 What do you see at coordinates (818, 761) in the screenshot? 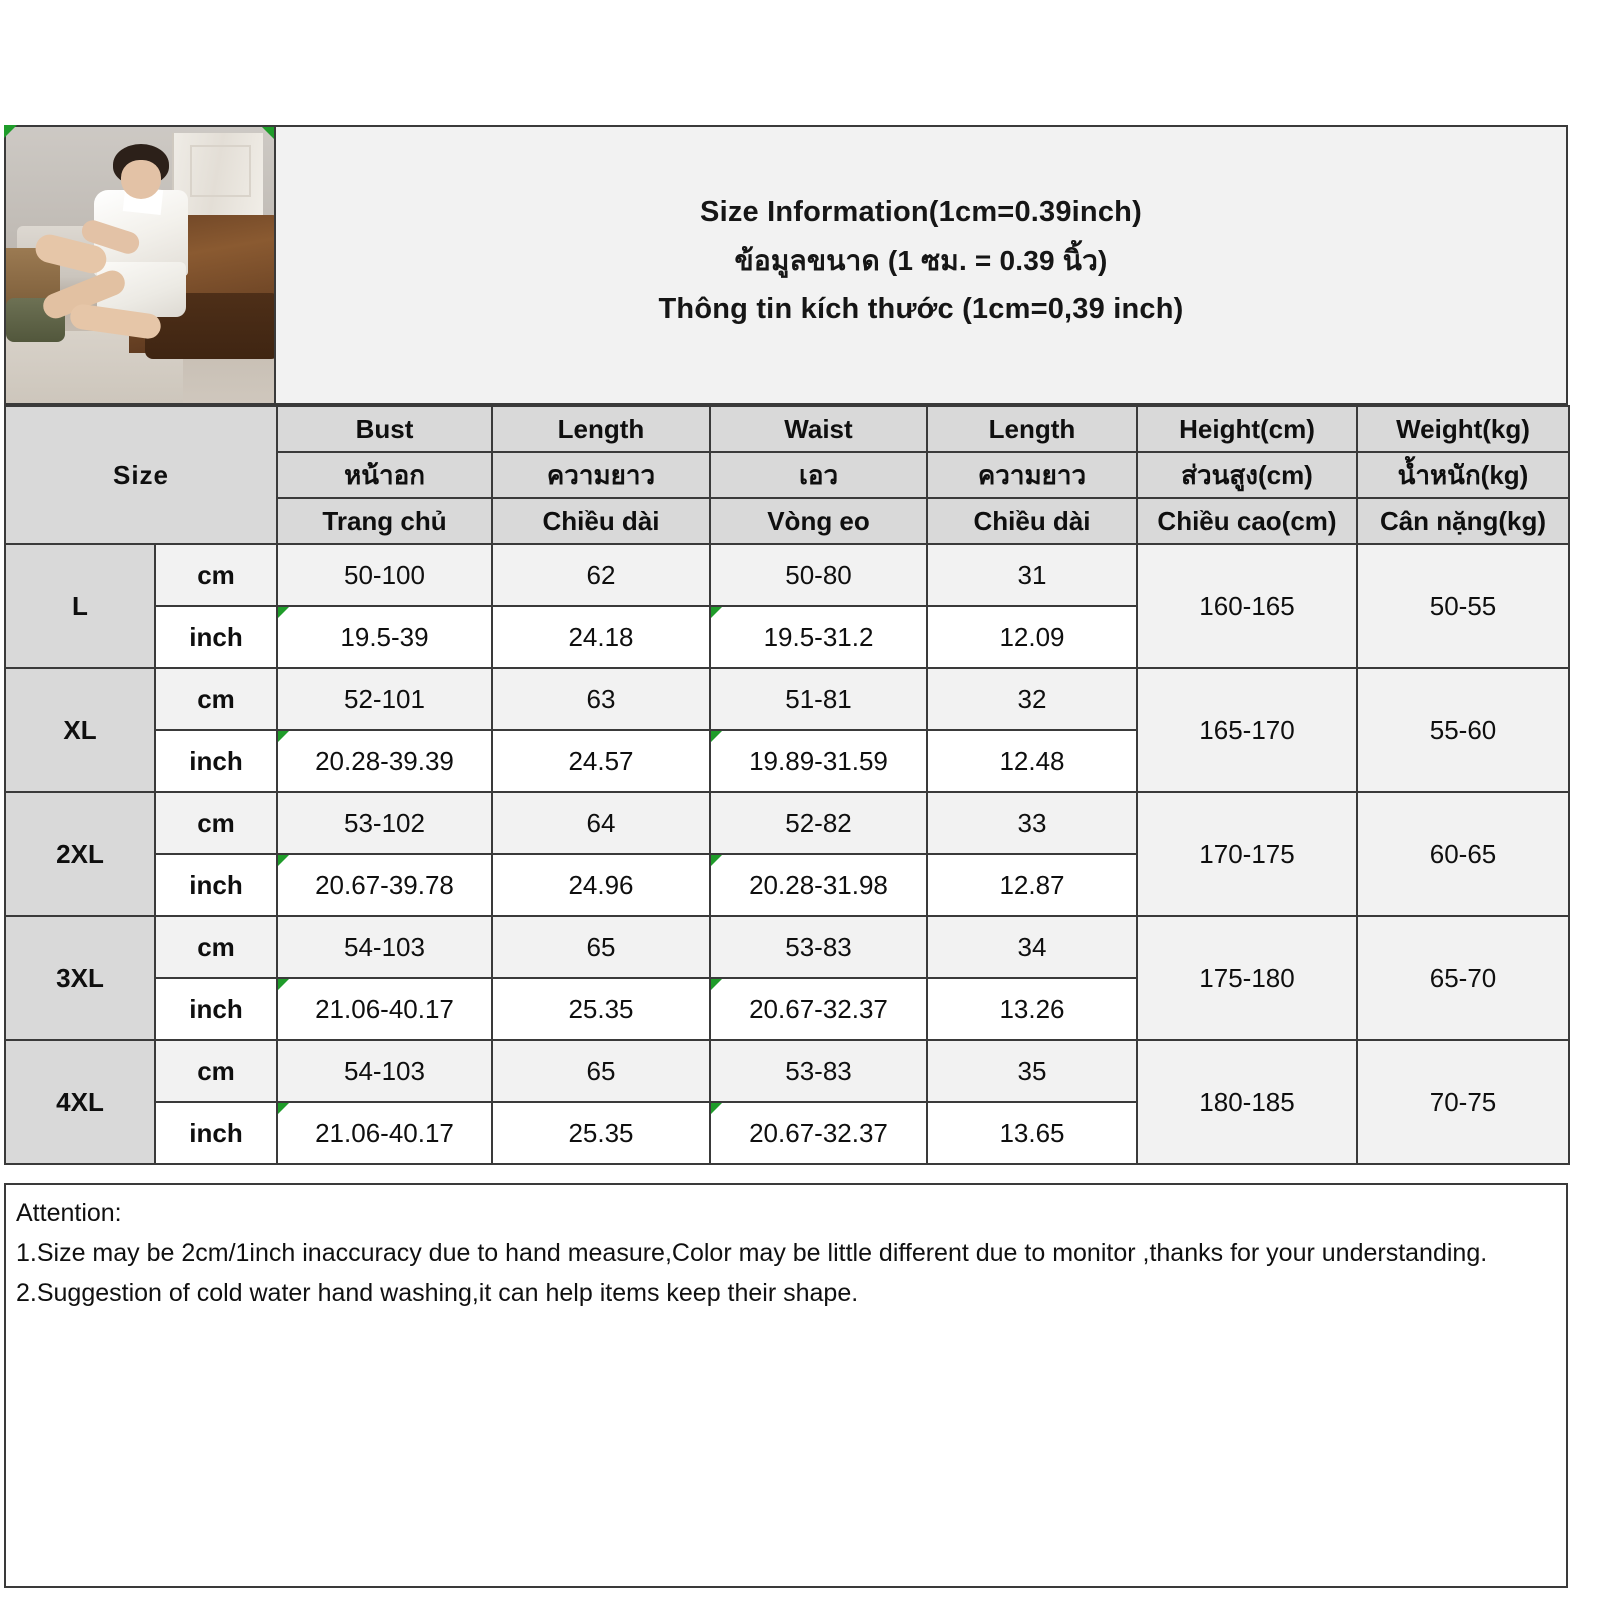
I see `cell-waist-inch-XL: 19.89-31.59` at bounding box center [818, 761].